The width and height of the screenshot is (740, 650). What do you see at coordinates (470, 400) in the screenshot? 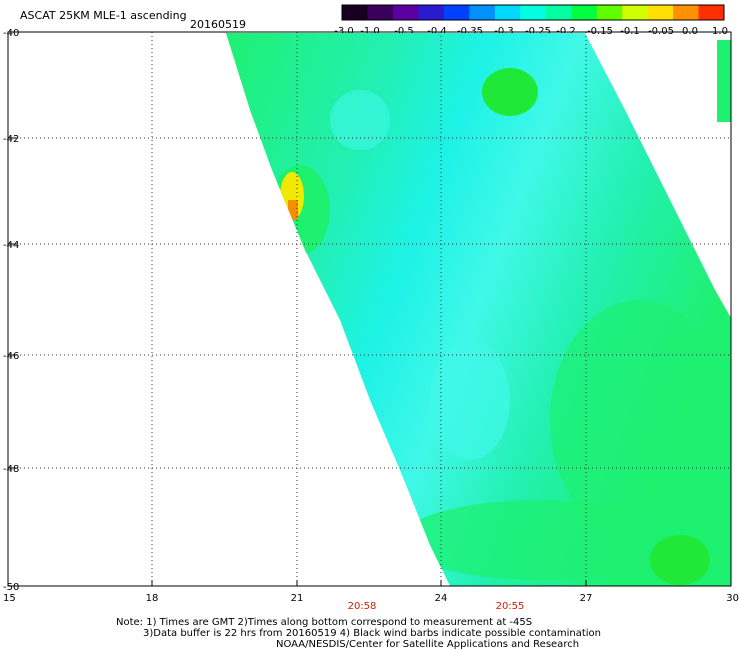
I see `swath-cyan-core` at bounding box center [470, 400].